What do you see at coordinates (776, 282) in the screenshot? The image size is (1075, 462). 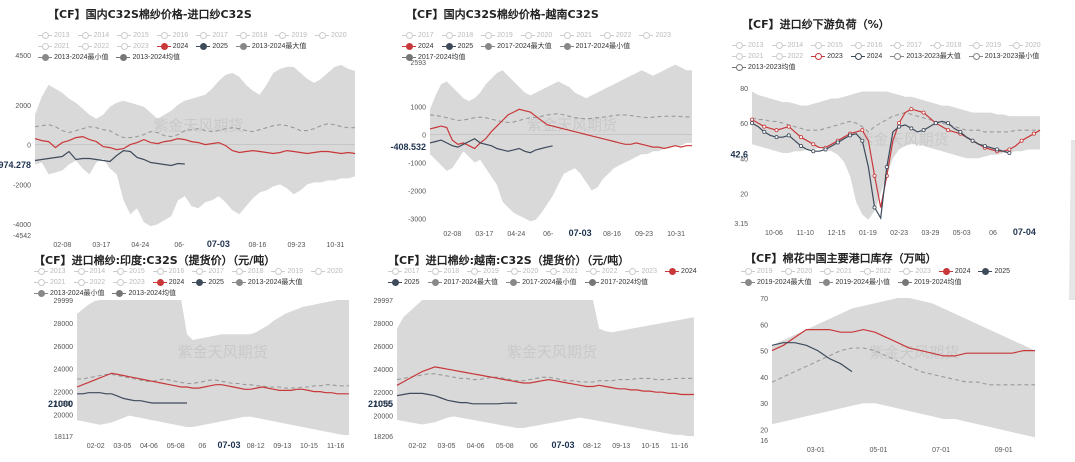 I see `legend-item: 2019-2024最大值` at bounding box center [776, 282].